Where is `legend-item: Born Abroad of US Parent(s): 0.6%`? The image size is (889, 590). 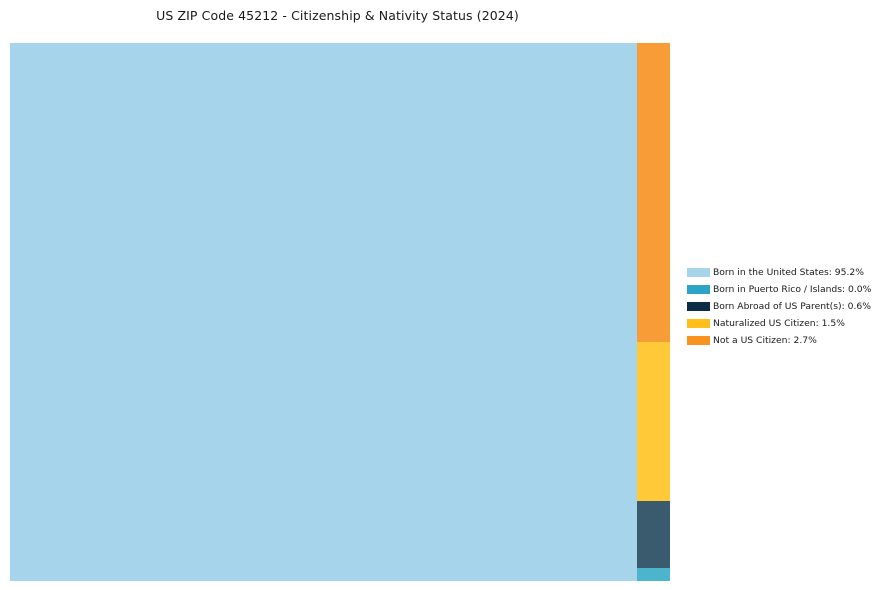 legend-item: Born Abroad of US Parent(s): 0.6% is located at coordinates (785, 306).